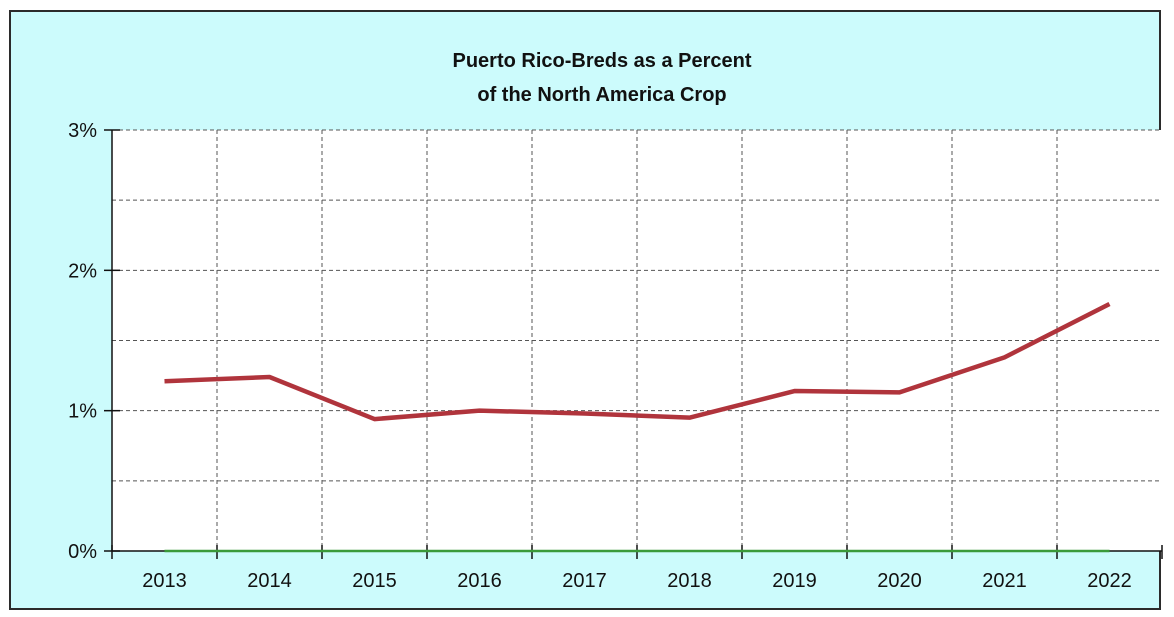 The image size is (1174, 617). Describe the element at coordinates (794, 581) in the screenshot. I see `x-tick-label: 2019` at that location.